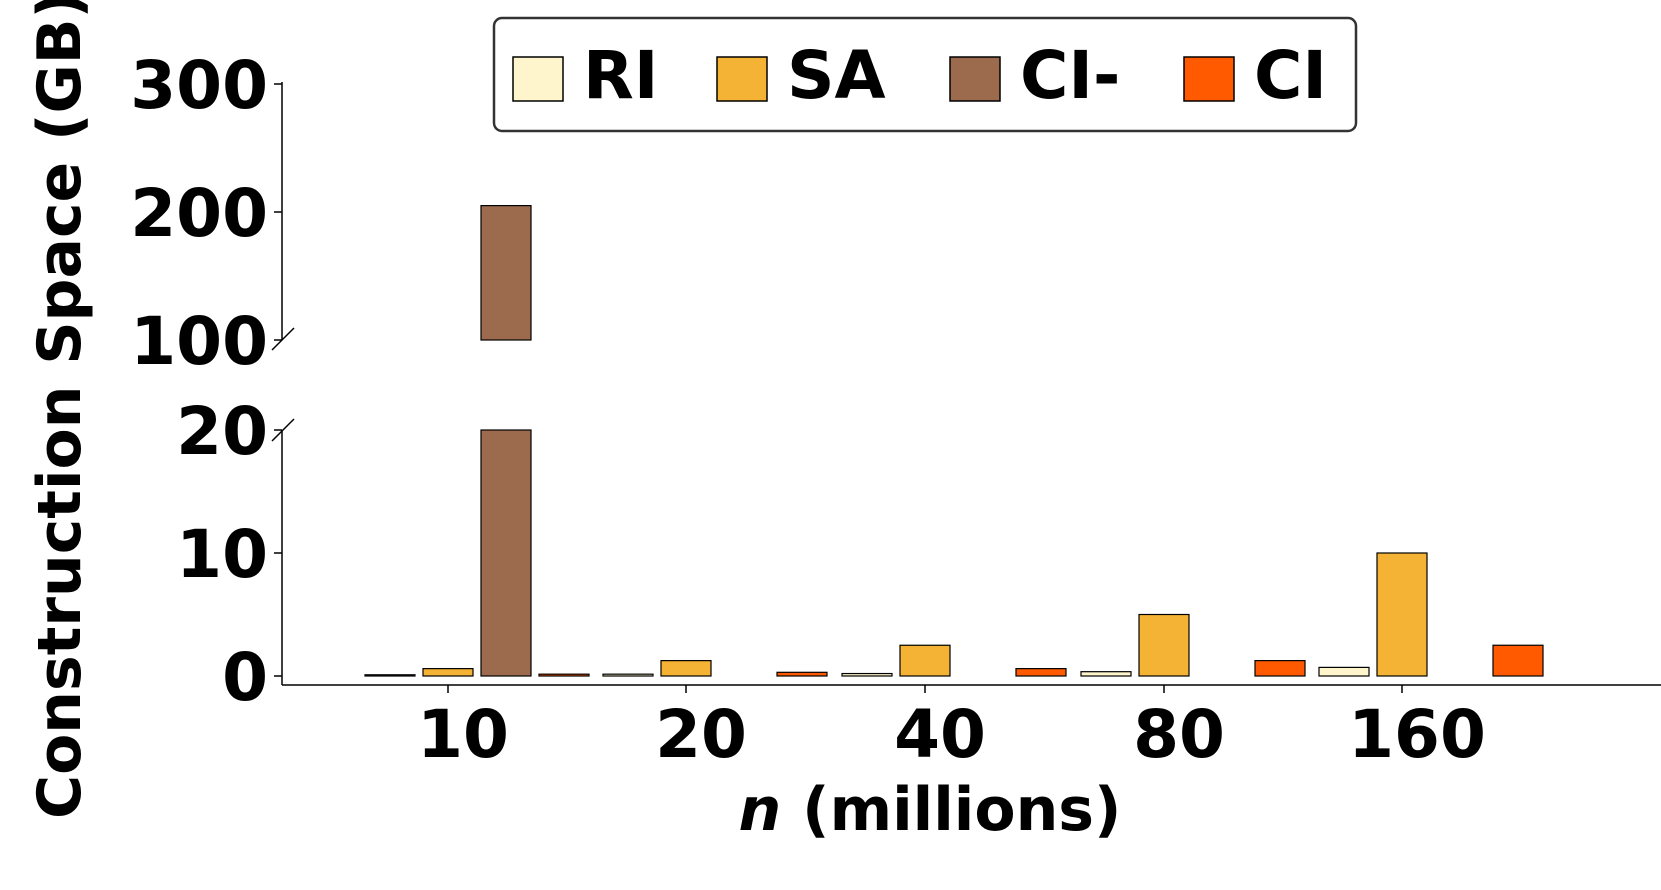  I want to click on x-tick-label: 40, so click(940, 734).